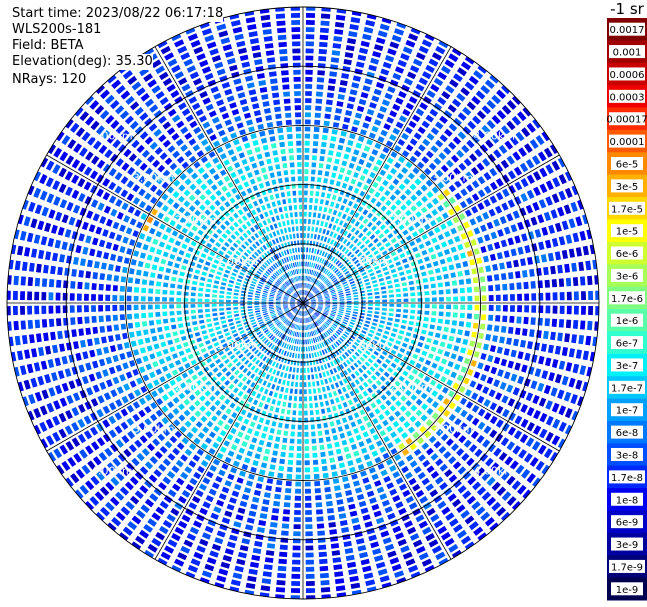 This screenshot has width=647, height=607. I want to click on colorbar-tick-label: 1e-5, so click(627, 232).